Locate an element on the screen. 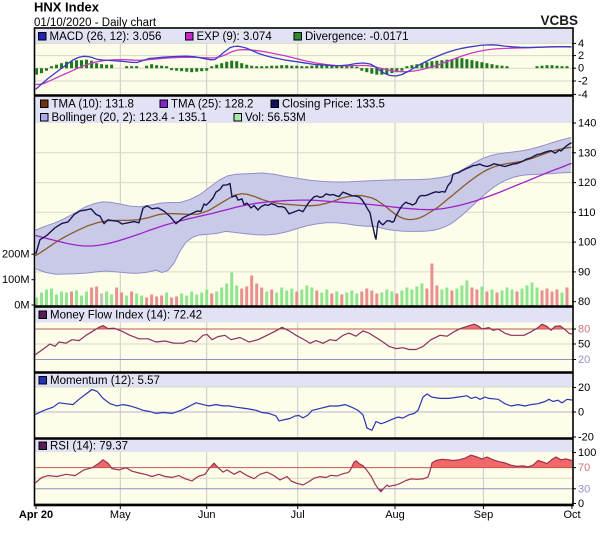 This screenshot has width=607, height=534. svg-text: 110 is located at coordinates (587, 213).